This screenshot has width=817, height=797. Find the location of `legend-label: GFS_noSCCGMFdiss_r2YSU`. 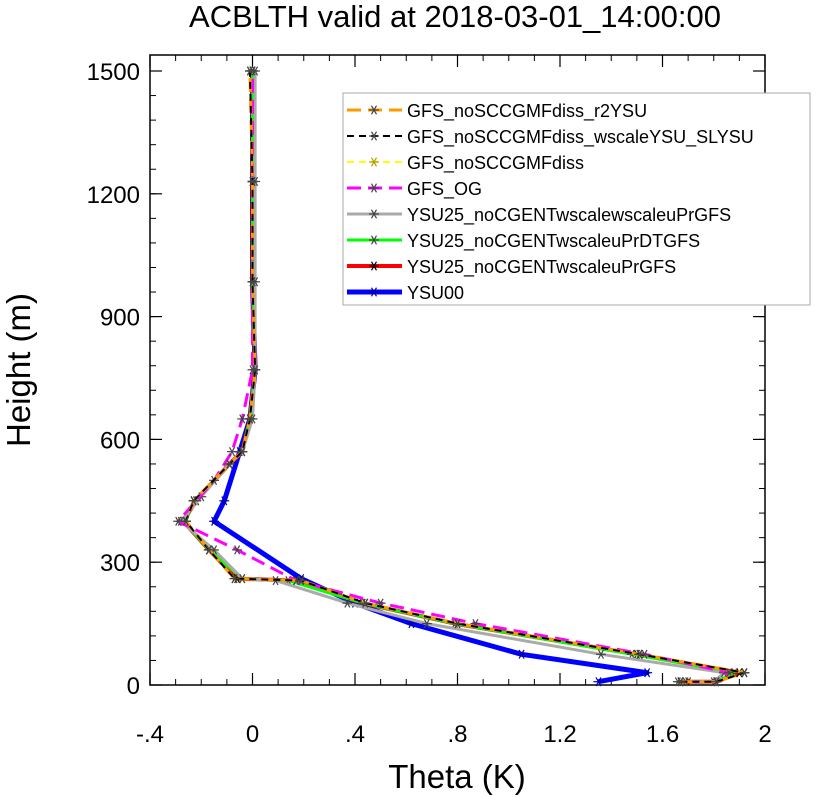

legend-label: GFS_noSCCGMFdiss_r2YSU is located at coordinates (527, 111).